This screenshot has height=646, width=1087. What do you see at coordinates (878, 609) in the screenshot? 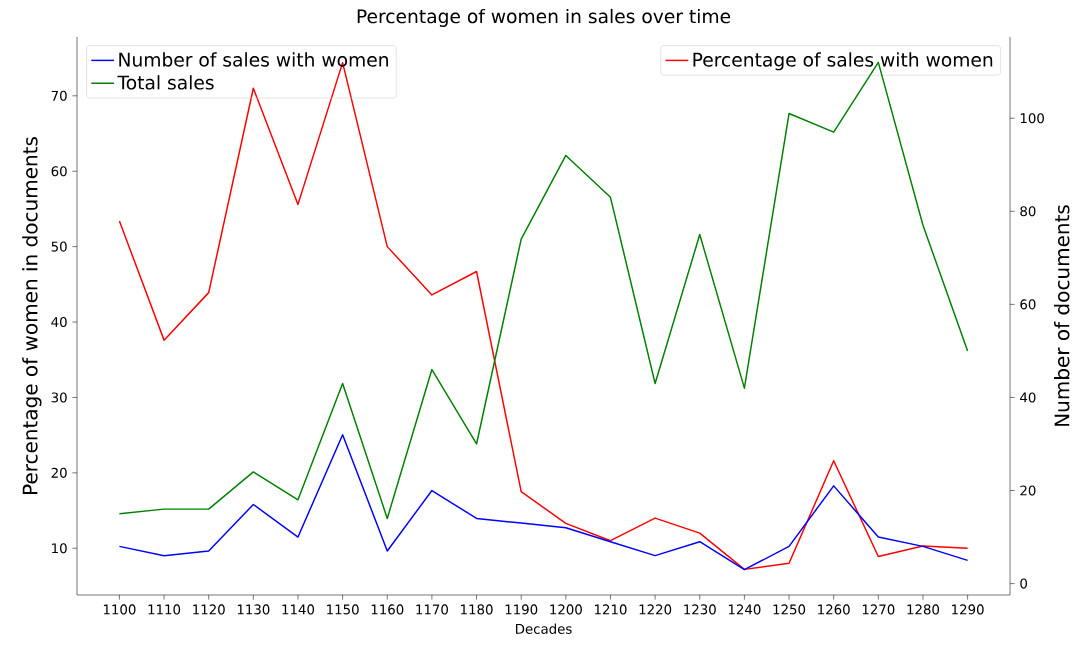
I see `x-tick-label: 1270` at bounding box center [878, 609].